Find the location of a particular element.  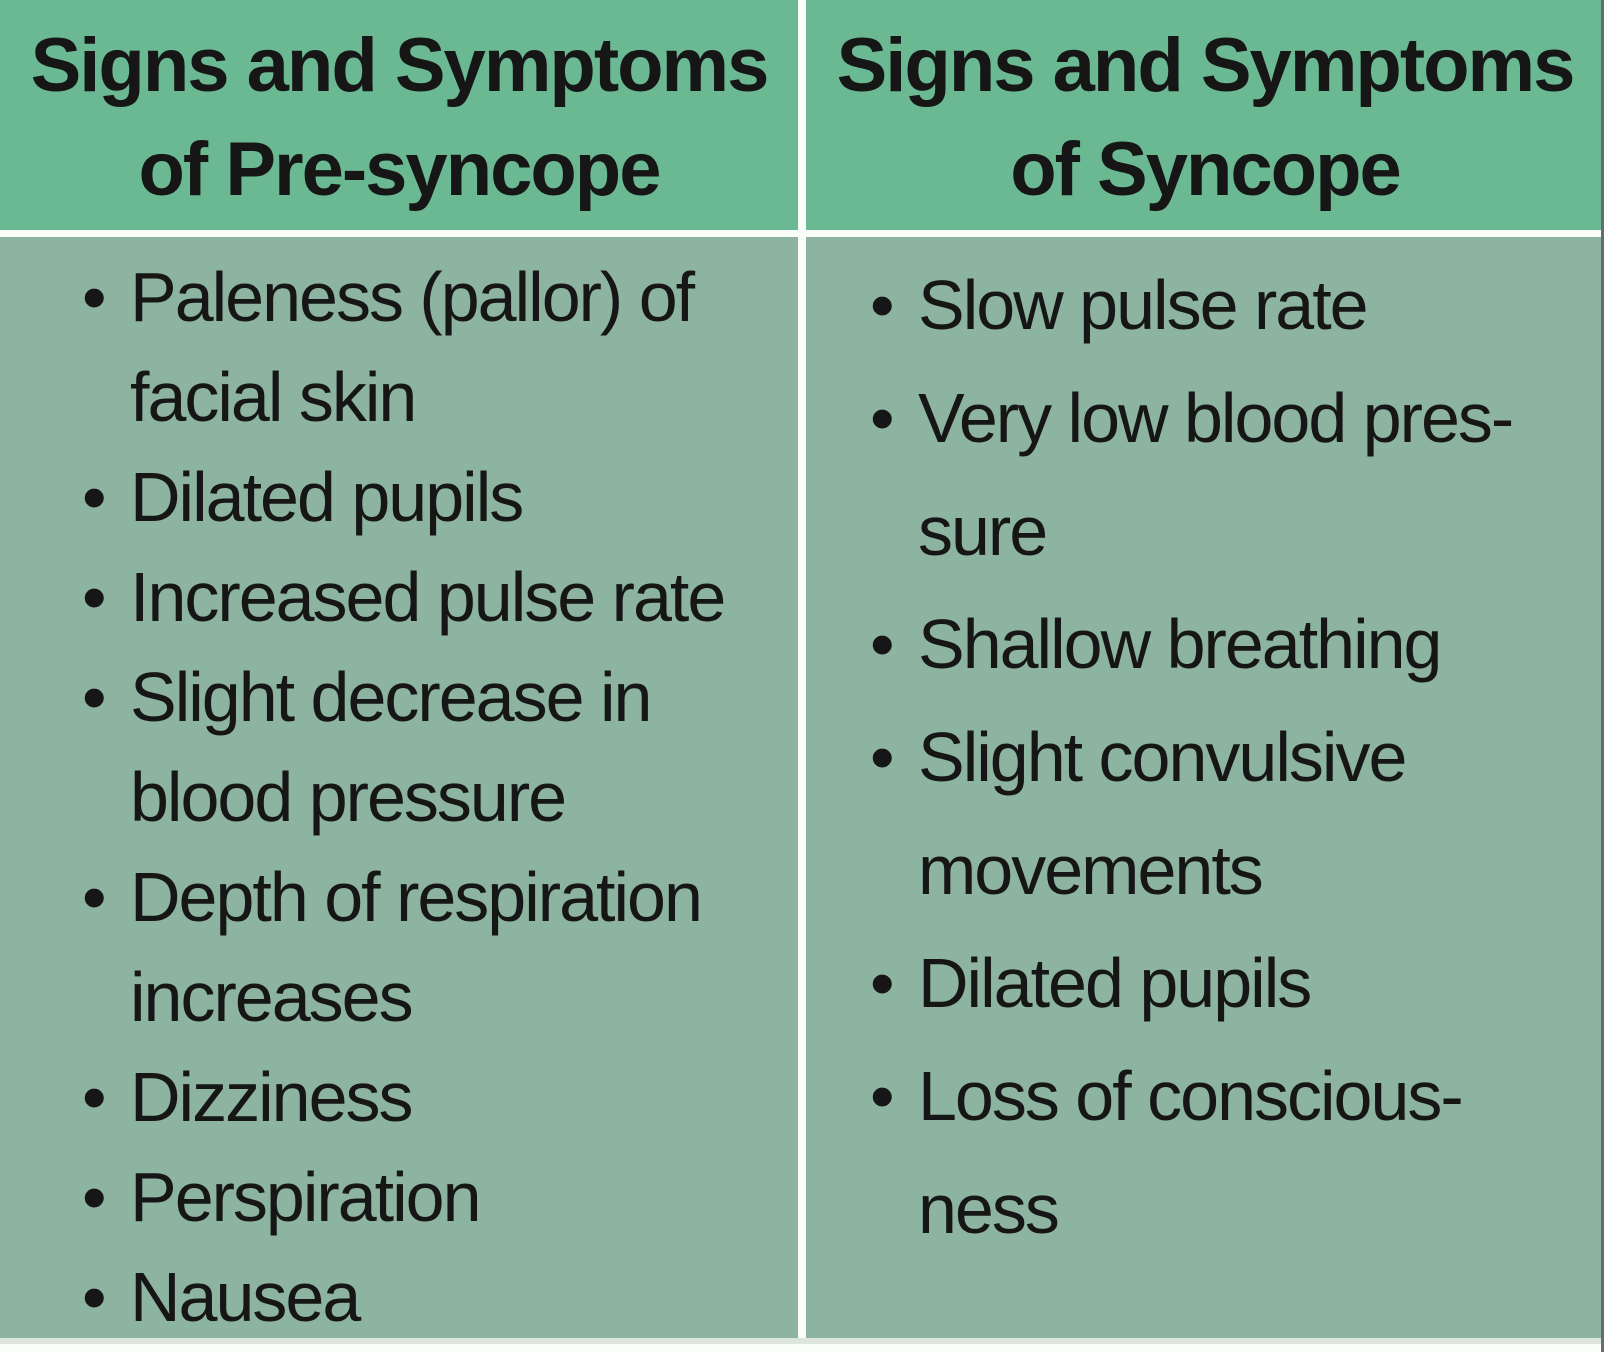

header-body-divider is located at coordinates (802, 233).